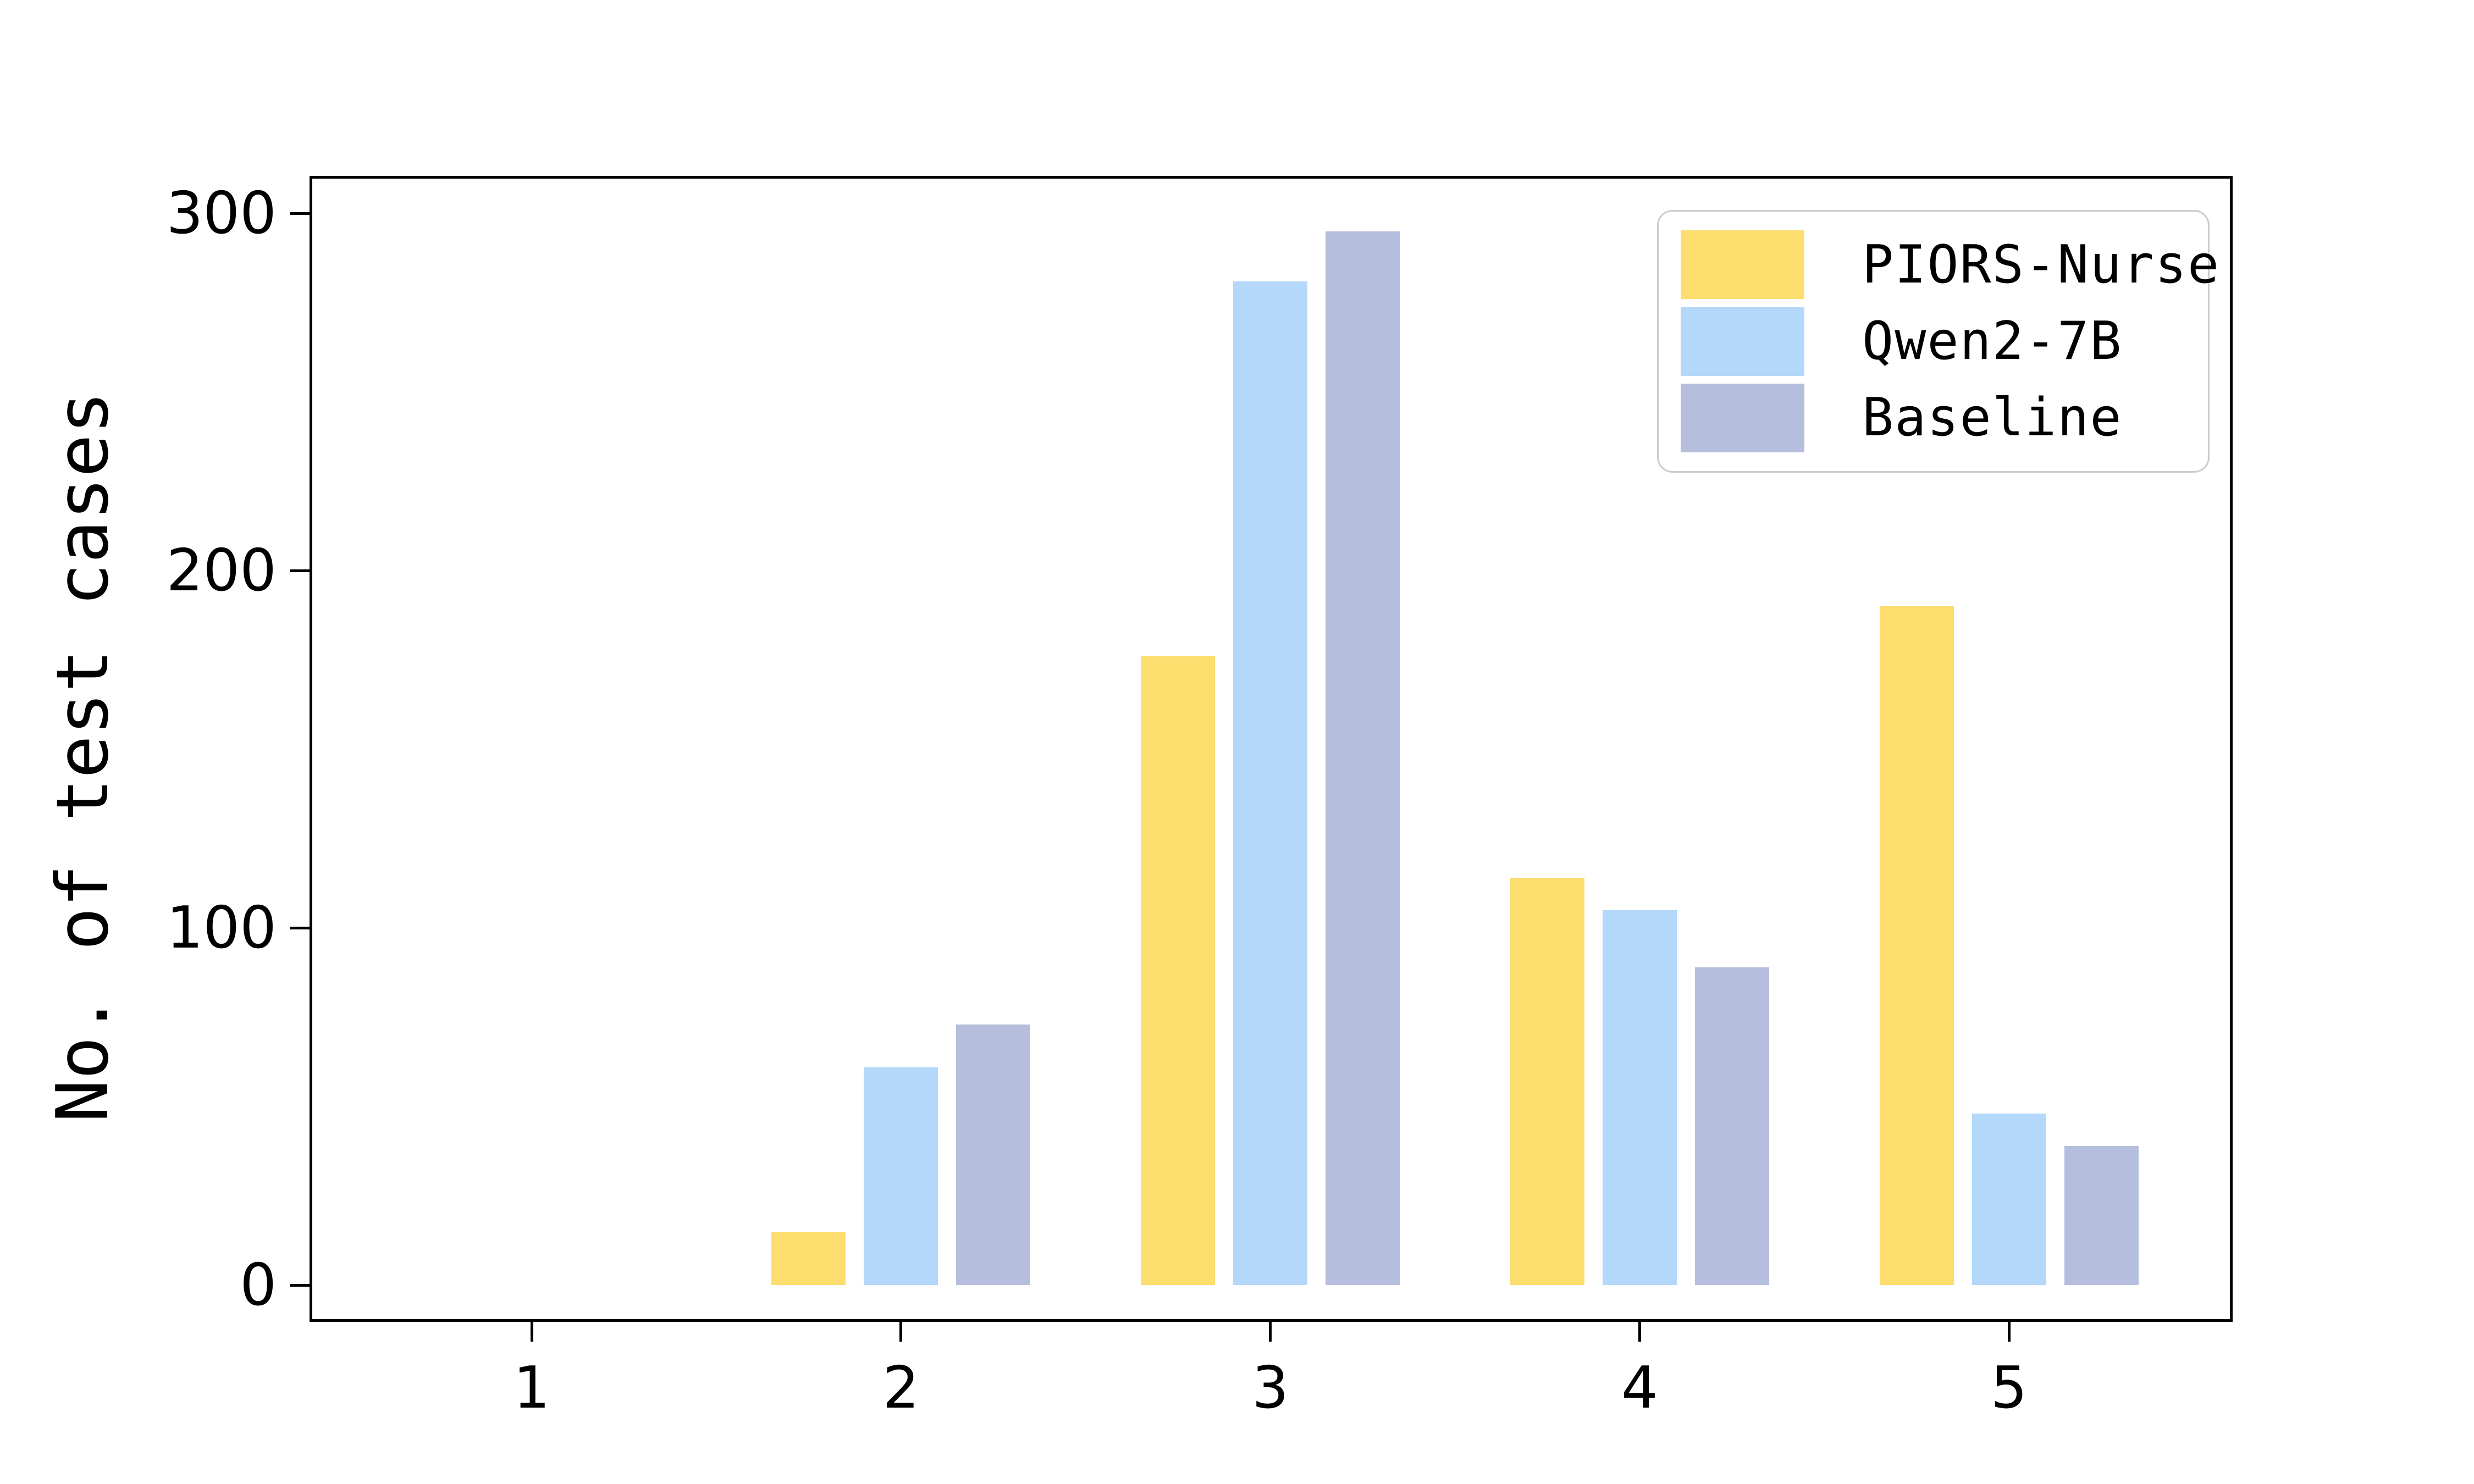 The width and height of the screenshot is (2474, 1484). I want to click on legend-item-Qwen2-7B: Qwen2-7B, so click(1945, 341).